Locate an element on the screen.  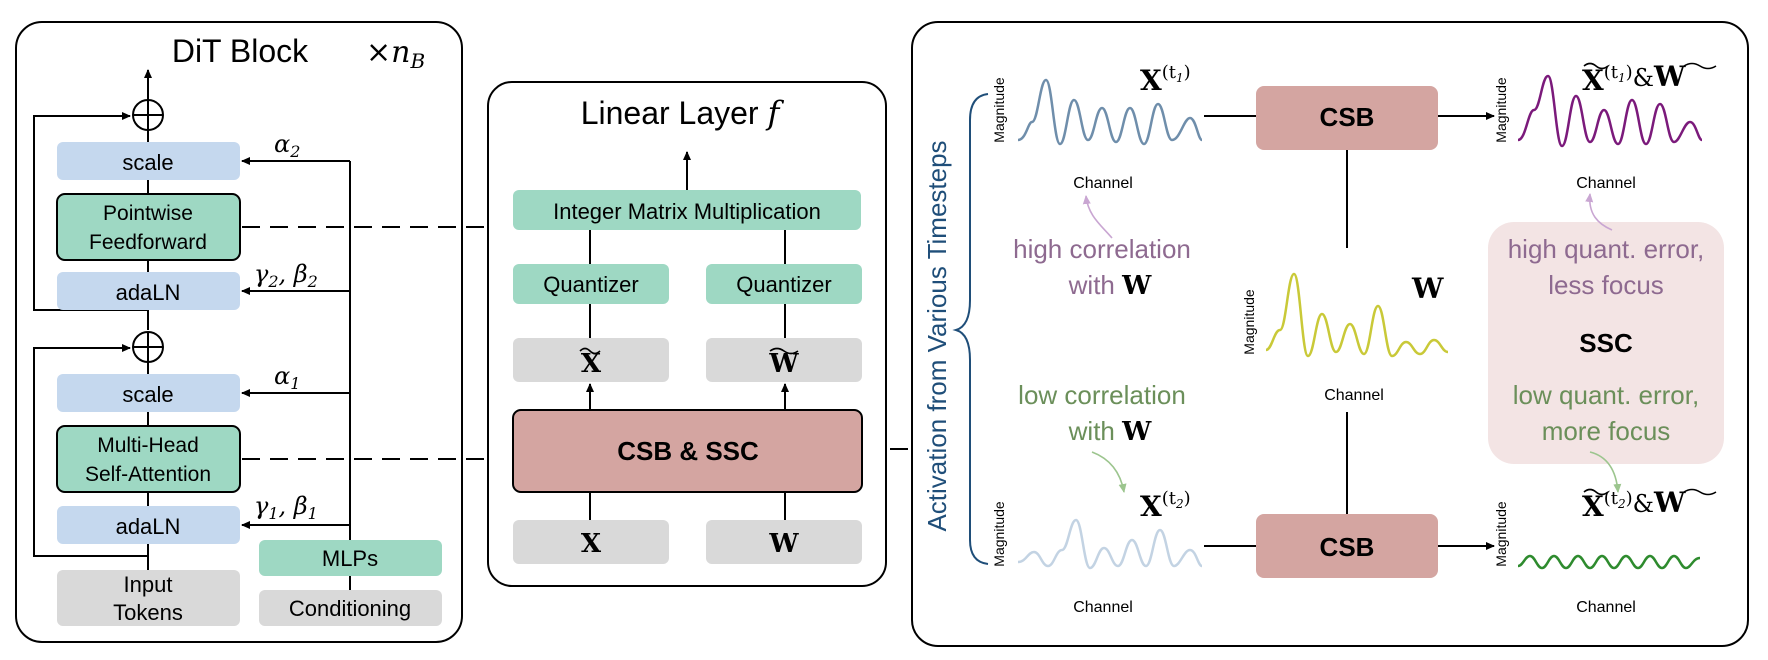
x-t2-label: X(t2) is located at coordinates (1165, 505).